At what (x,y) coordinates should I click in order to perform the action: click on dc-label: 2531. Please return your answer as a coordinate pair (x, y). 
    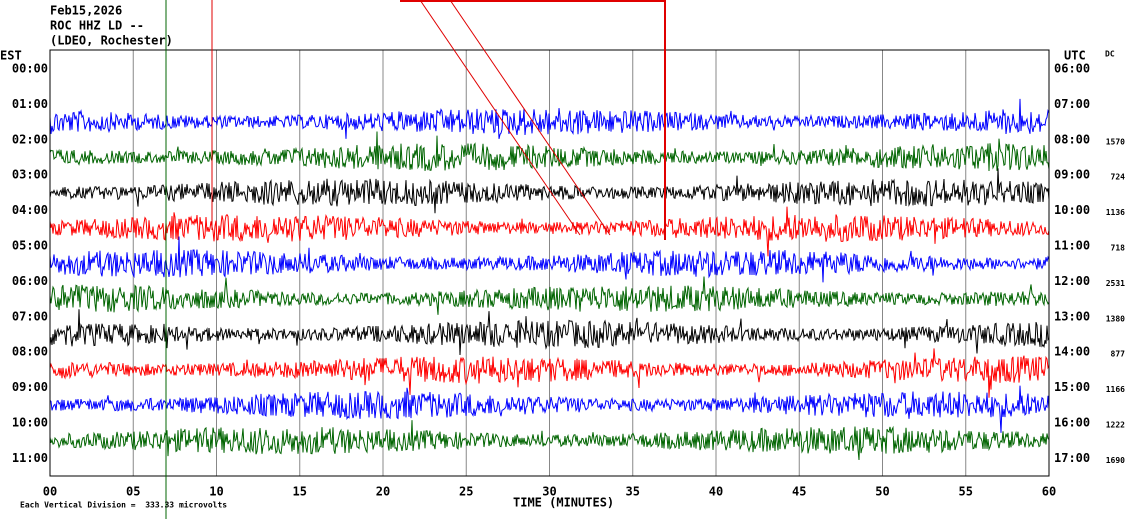
    Looking at the image, I should click on (1115, 283).